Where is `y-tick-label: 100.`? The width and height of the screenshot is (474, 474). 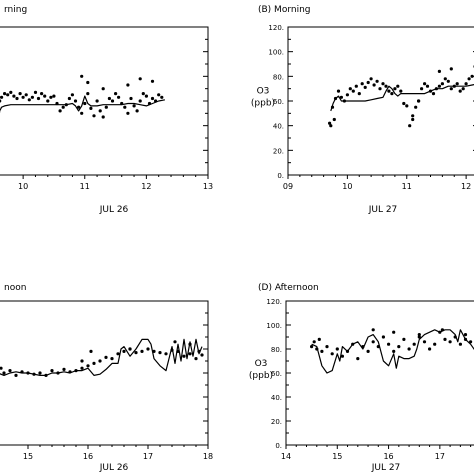 y-tick-label: 100. is located at coordinates (274, 326).